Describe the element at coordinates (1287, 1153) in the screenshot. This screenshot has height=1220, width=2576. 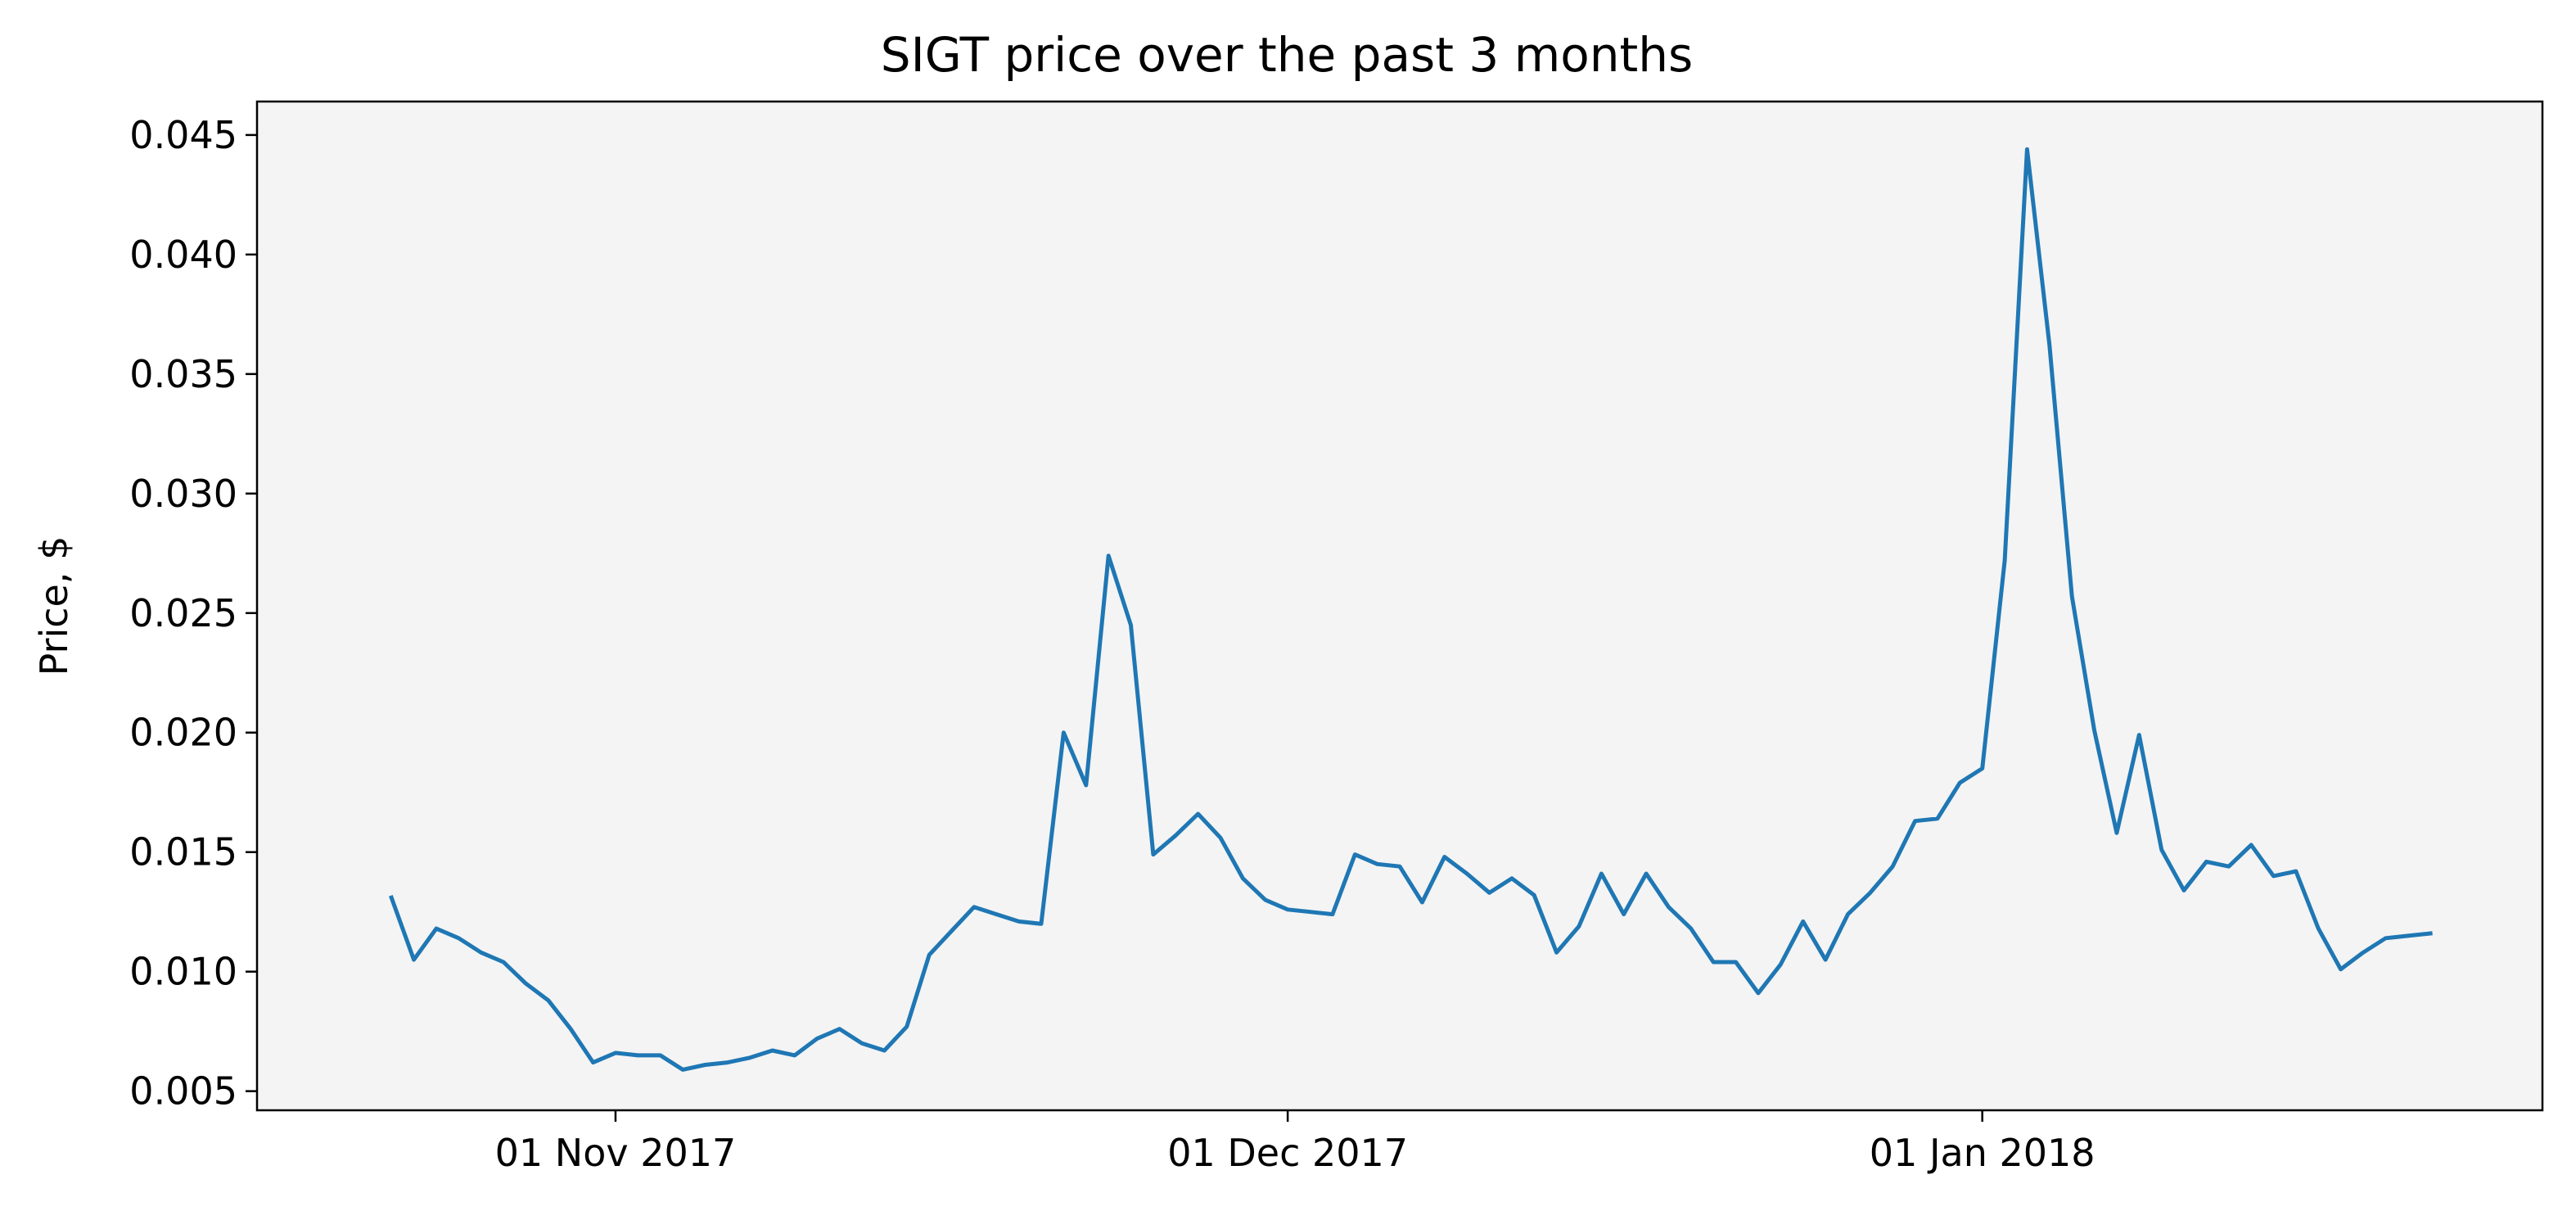
I see `x-tick-label: 01 Dec 2017` at that location.